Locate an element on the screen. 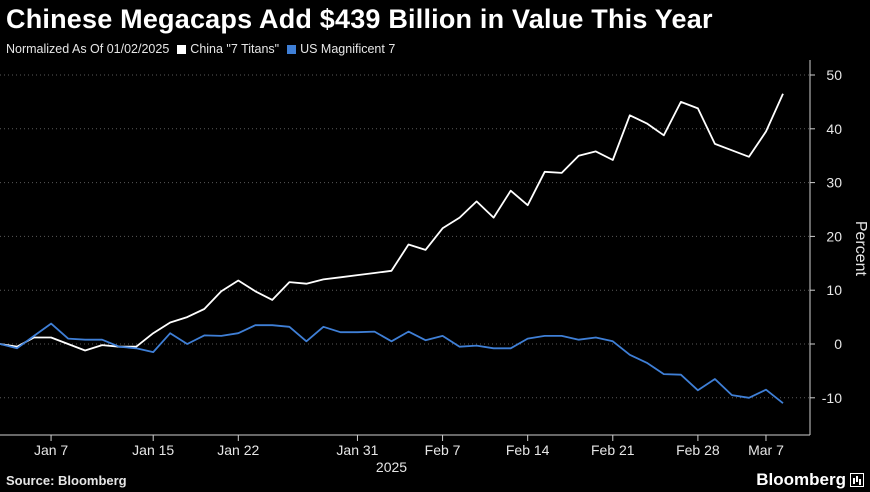 The image size is (870, 492). legend-label-us: US Magnificent 7 is located at coordinates (348, 49).